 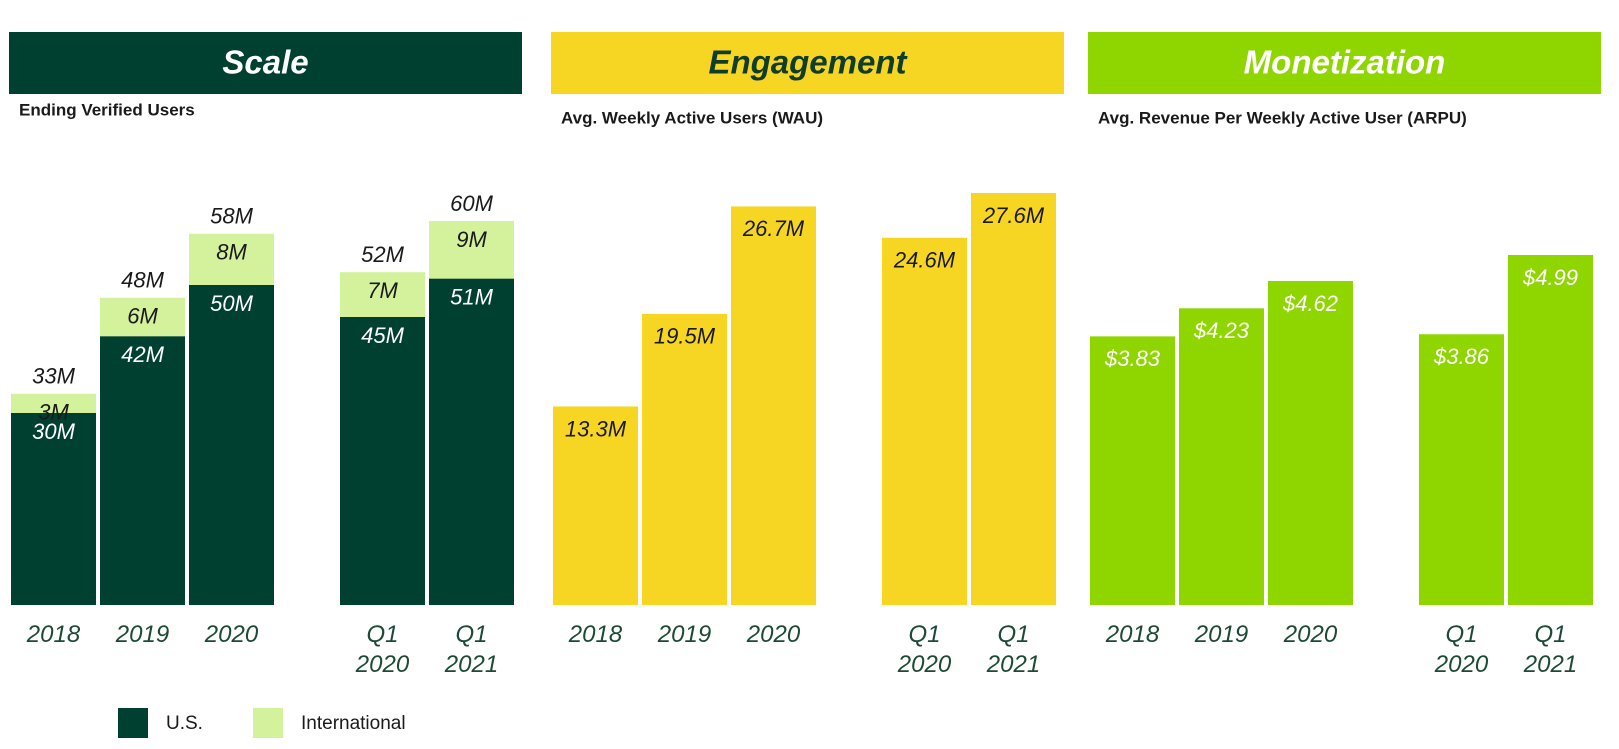 What do you see at coordinates (924, 260) in the screenshot?
I see `value-label: 24.6M` at bounding box center [924, 260].